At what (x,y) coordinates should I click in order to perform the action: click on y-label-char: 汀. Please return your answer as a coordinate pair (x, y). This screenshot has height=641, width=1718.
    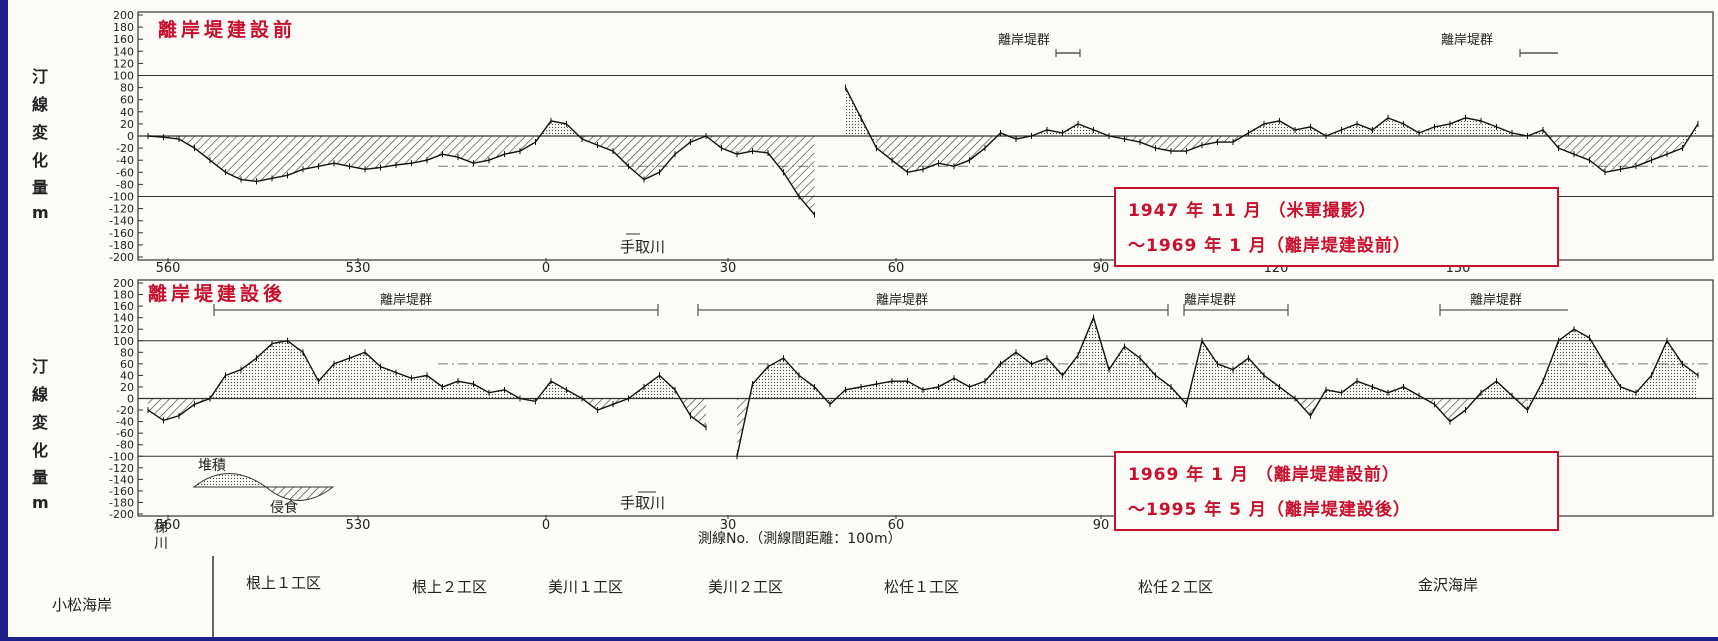
    Looking at the image, I should click on (40, 76).